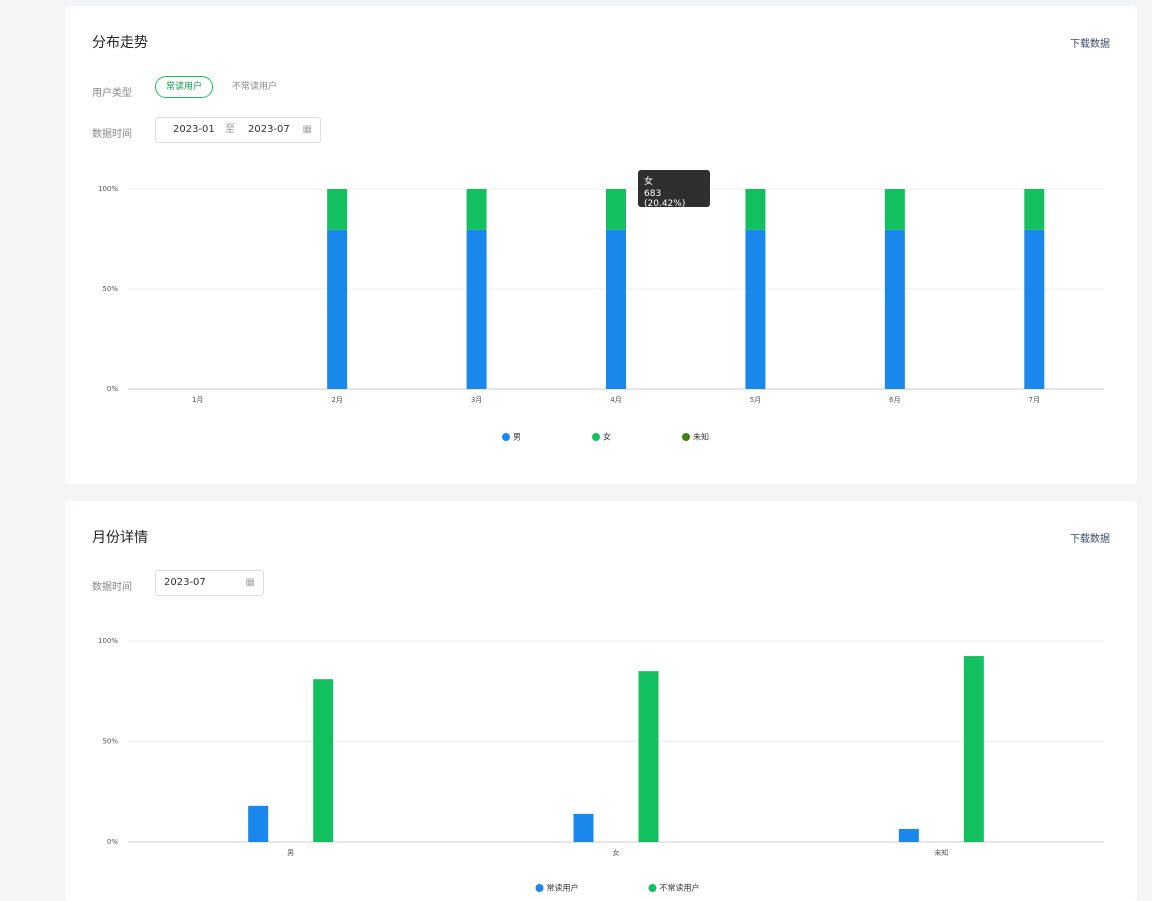 This screenshot has height=901, width=1152. I want to click on legend-label: 常读用户, so click(563, 888).